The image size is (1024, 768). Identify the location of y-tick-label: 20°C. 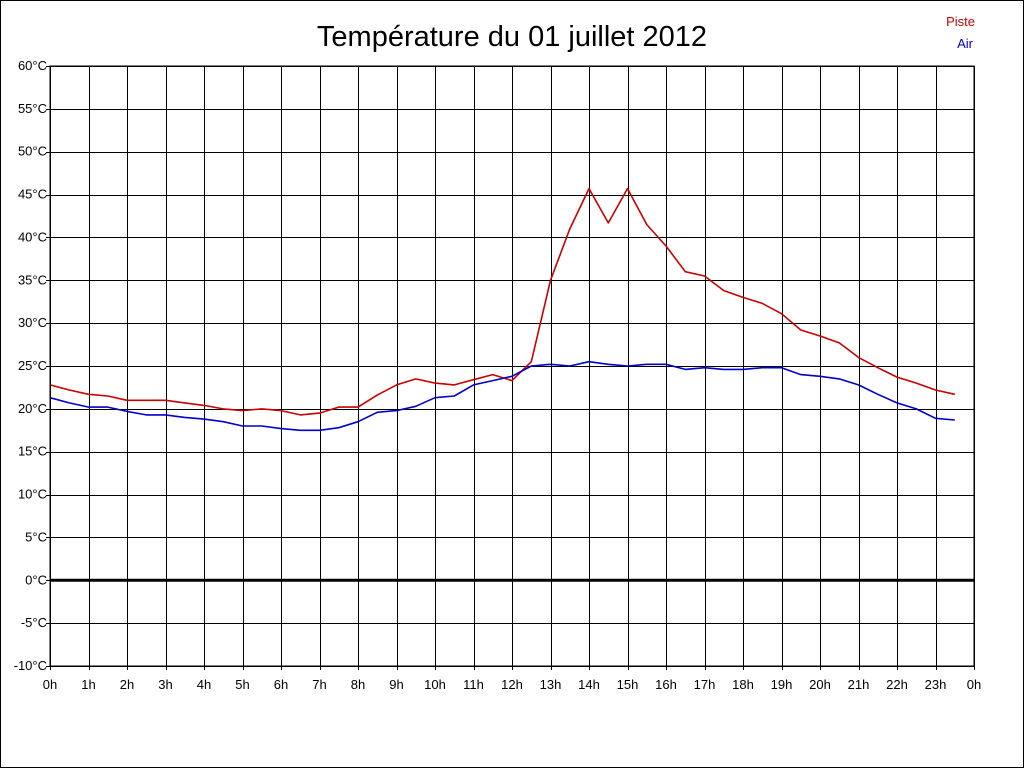
(32, 408).